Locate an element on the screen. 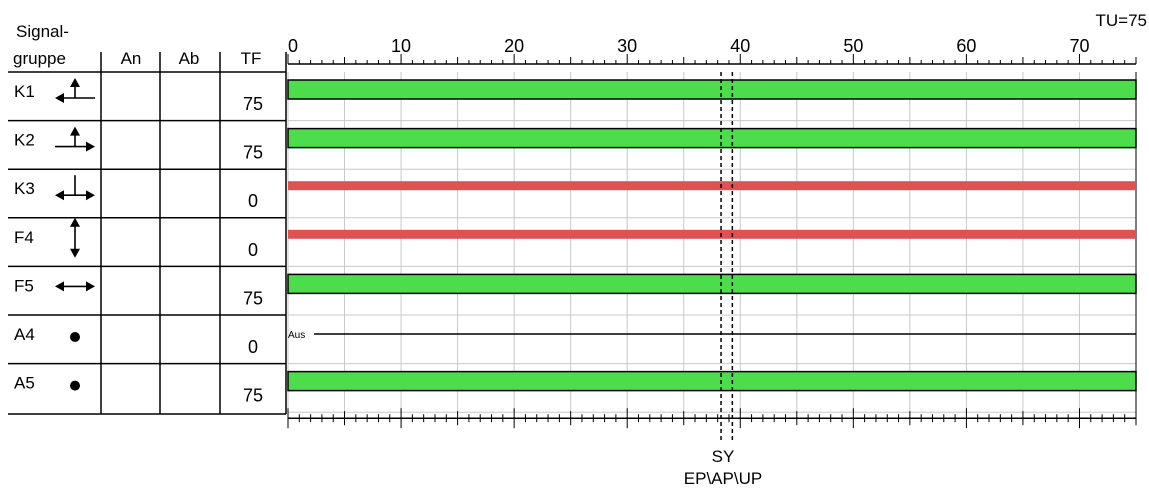 The width and height of the screenshot is (1149, 490). cycle-time-label: TU=75 is located at coordinates (1122, 20).